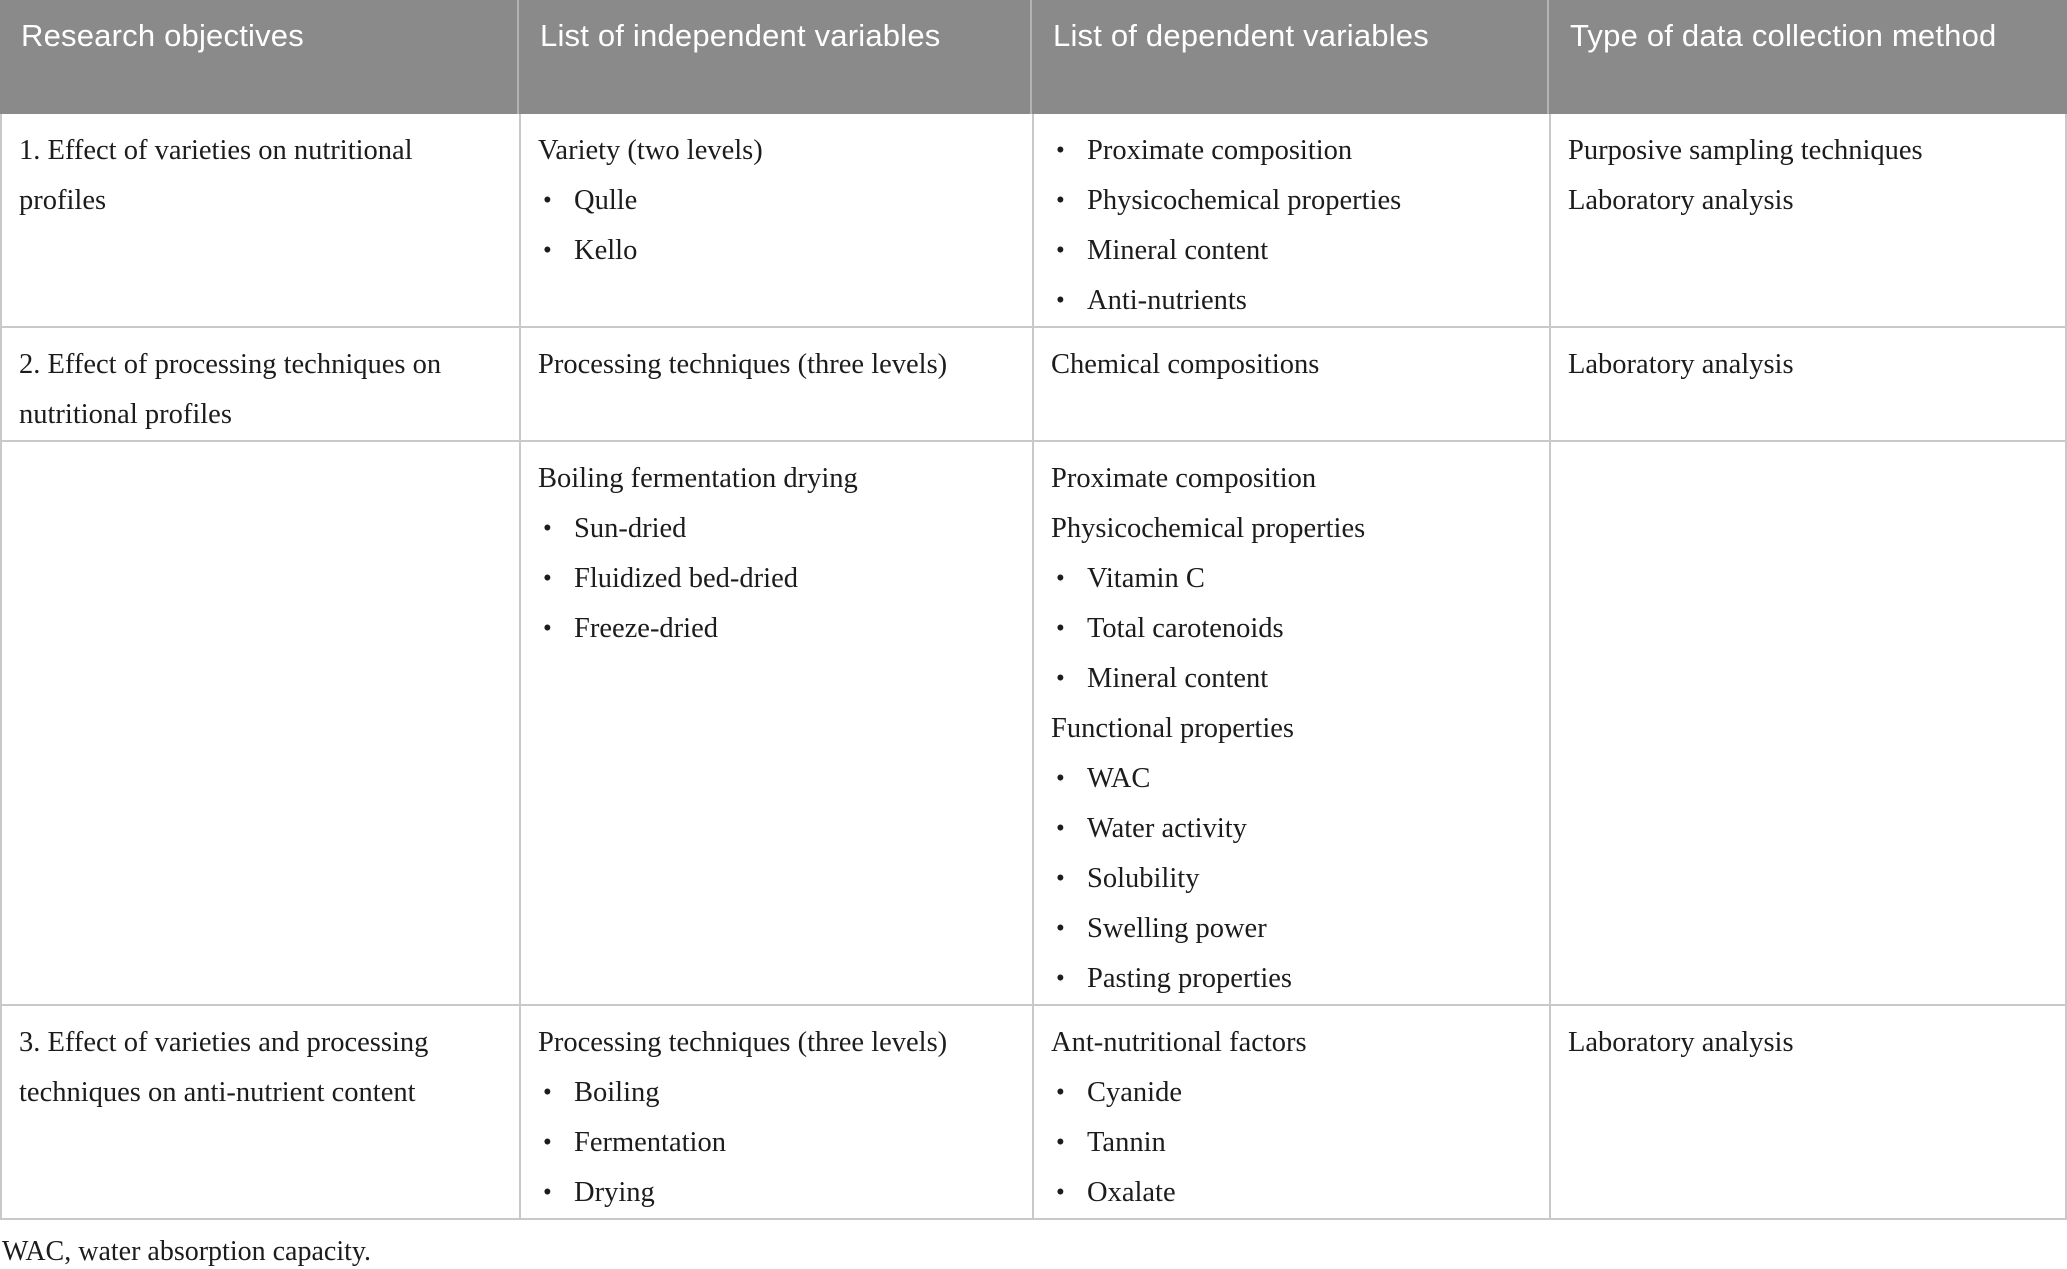  Describe the element at coordinates (1291, 879) in the screenshot. I see `bullet-item: • Solubility` at that location.